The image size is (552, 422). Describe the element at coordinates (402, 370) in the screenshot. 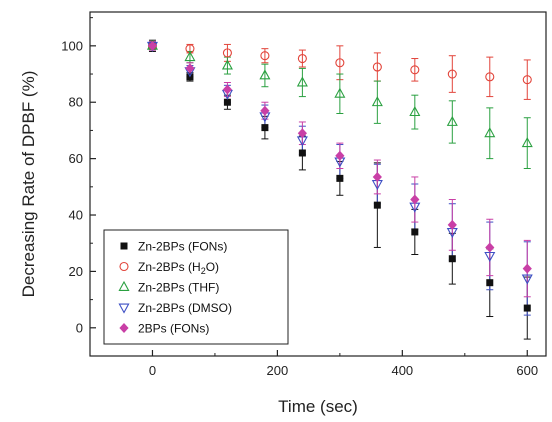

I see `x-tick-label: 400` at that location.